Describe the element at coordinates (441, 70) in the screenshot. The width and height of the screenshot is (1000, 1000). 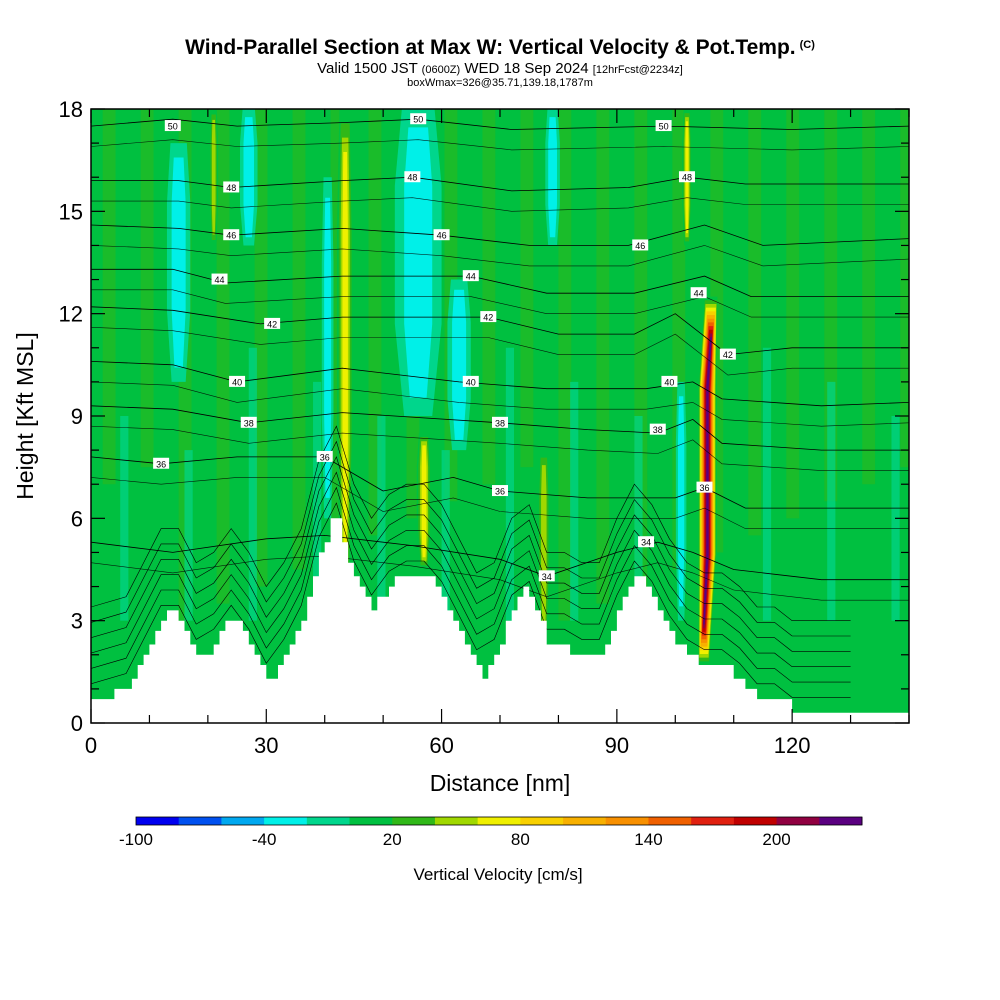
I see `valid-zulu: (0600Z)` at that location.